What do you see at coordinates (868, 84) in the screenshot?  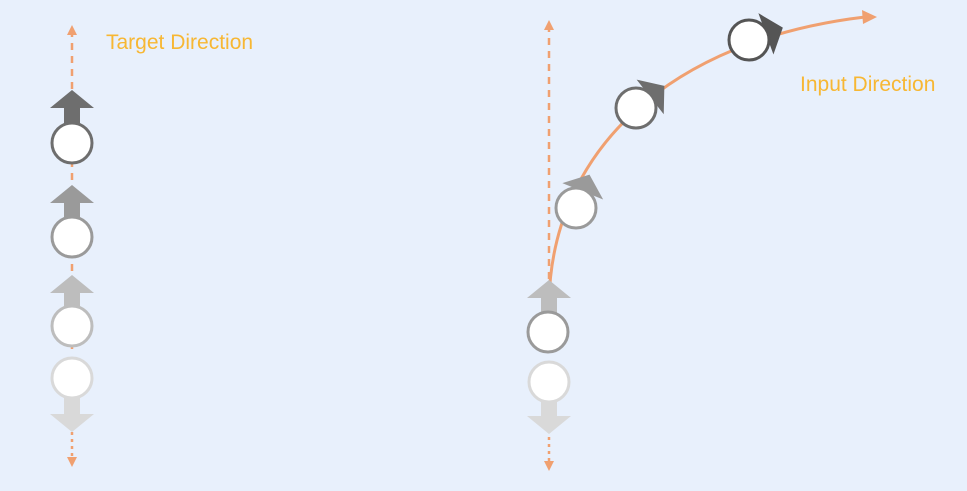 I see `input-direction-label: Input Direction` at bounding box center [868, 84].